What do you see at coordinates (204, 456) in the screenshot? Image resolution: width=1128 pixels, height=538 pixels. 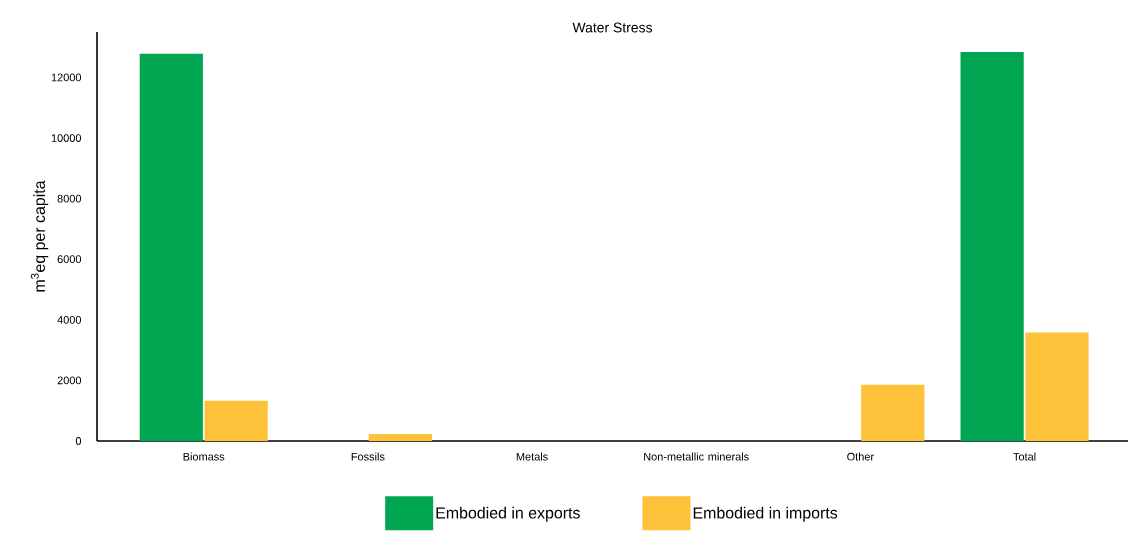 I see `x-tick-label: Biomass` at bounding box center [204, 456].